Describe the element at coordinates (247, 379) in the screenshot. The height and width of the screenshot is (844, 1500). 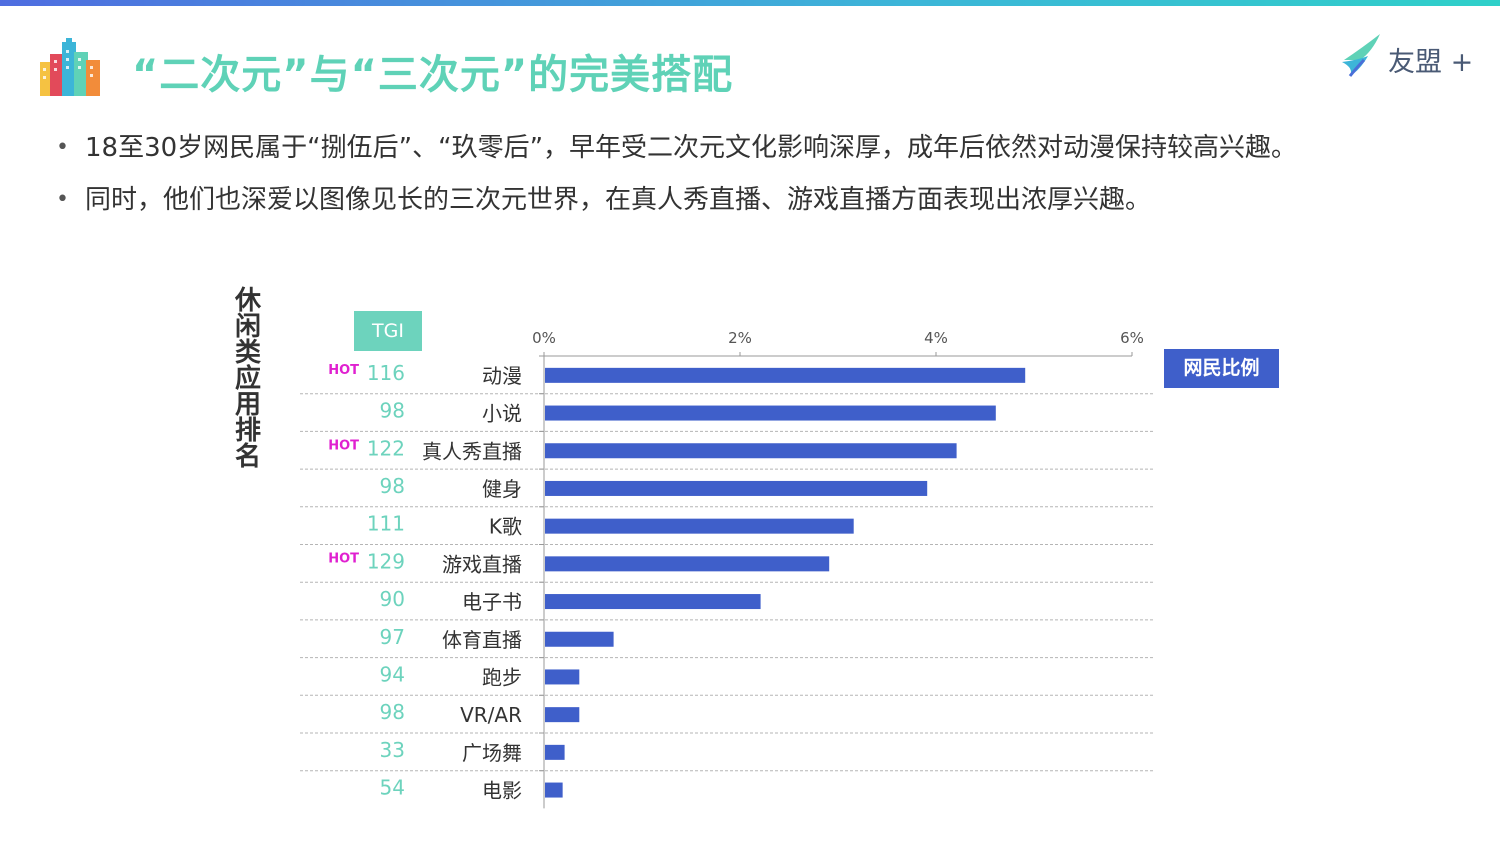
I see `chart-y-title: 休闲类应用排名` at that location.